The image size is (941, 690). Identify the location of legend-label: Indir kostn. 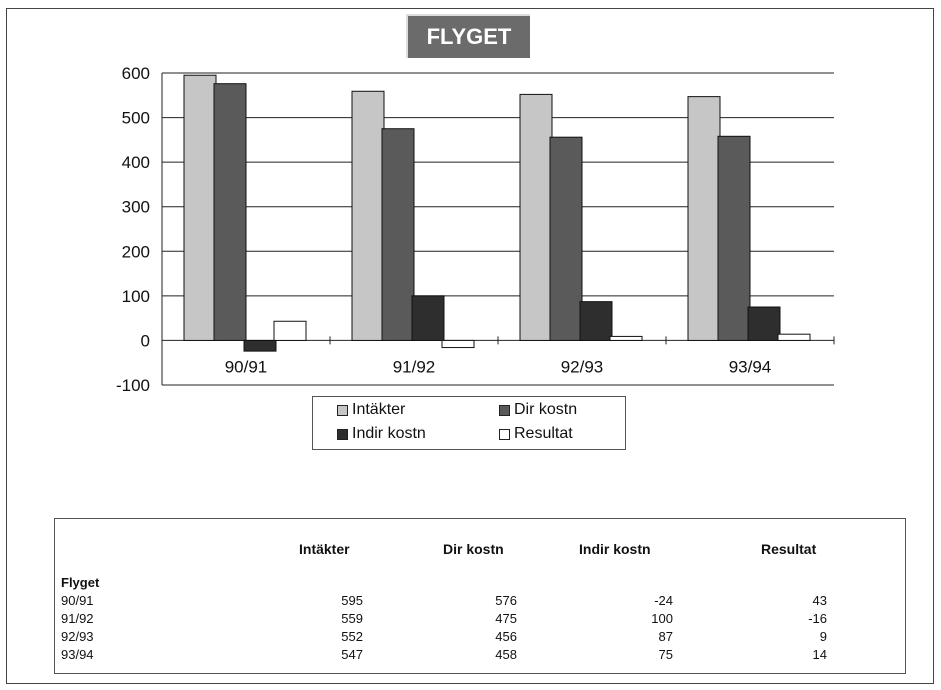
(389, 433).